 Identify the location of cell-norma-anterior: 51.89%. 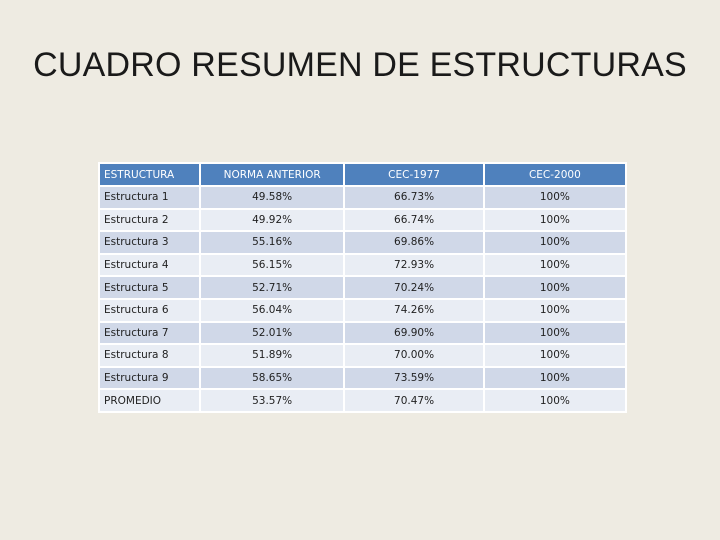
(272, 355).